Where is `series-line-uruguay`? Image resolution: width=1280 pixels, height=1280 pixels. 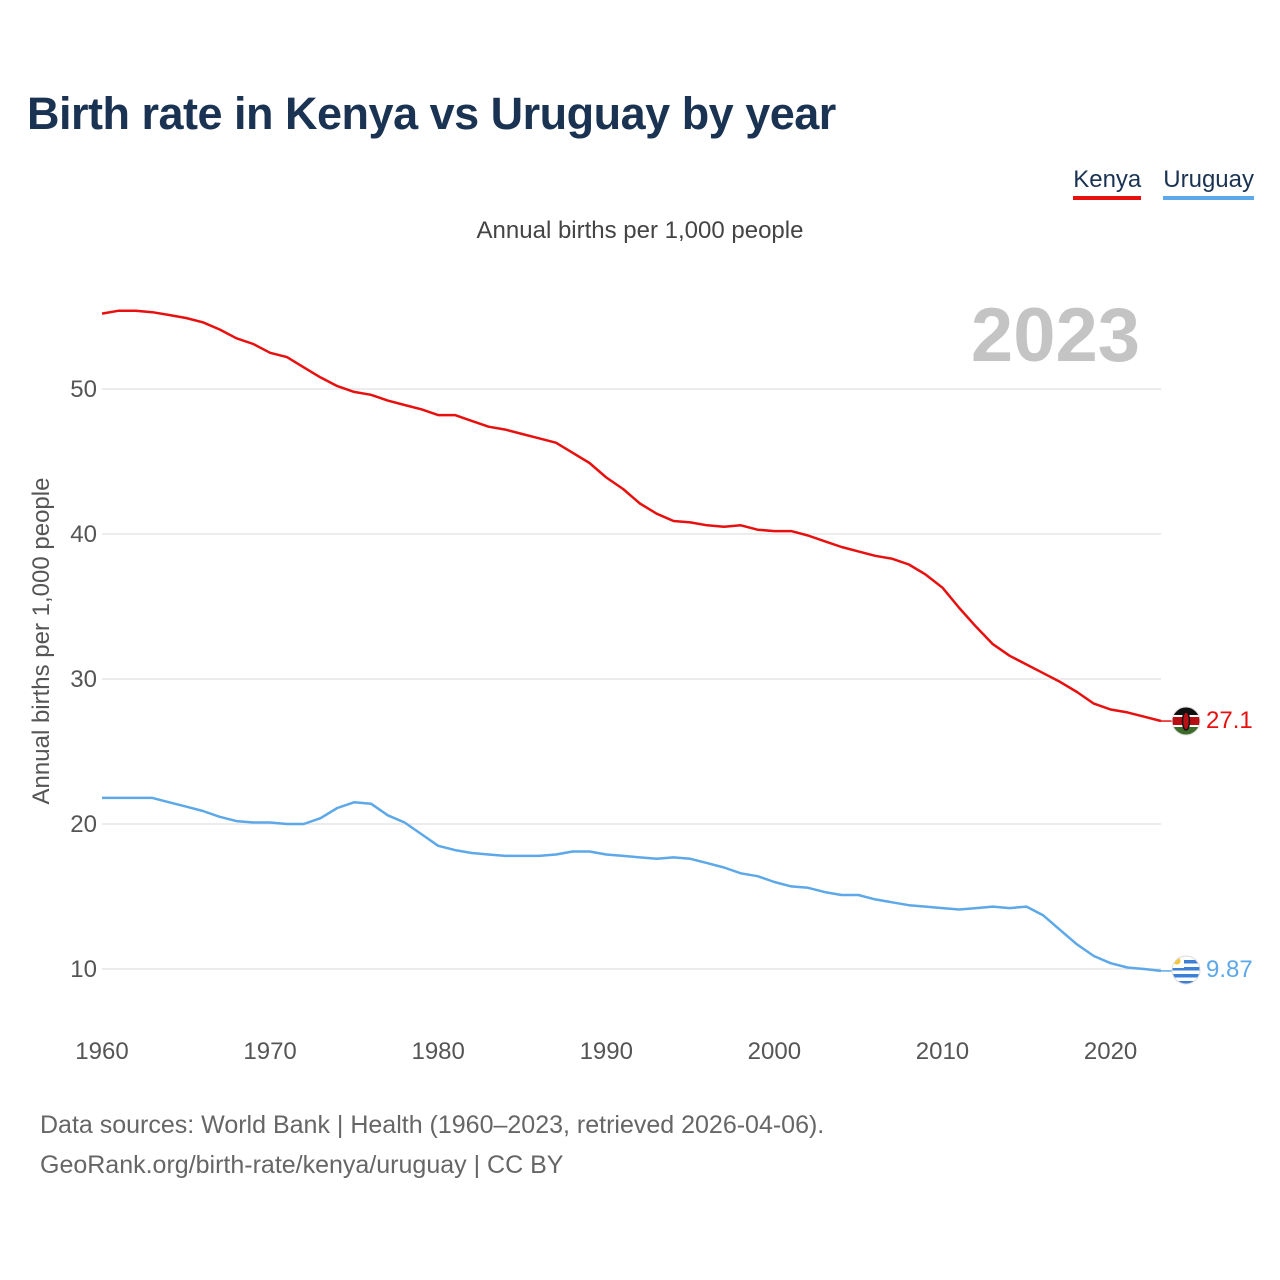
series-line-uruguay is located at coordinates (632, 884).